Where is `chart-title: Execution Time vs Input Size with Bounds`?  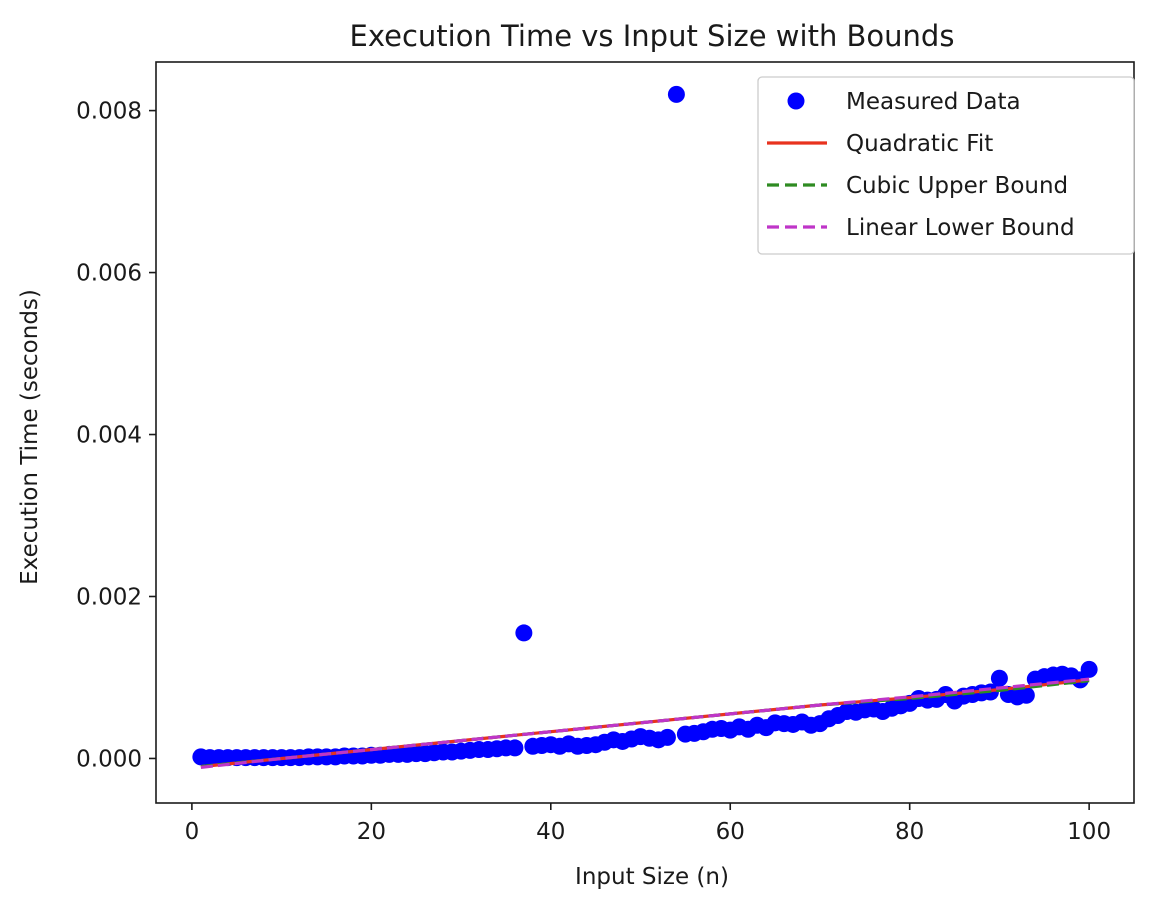 chart-title: Execution Time vs Input Size with Bounds is located at coordinates (652, 36).